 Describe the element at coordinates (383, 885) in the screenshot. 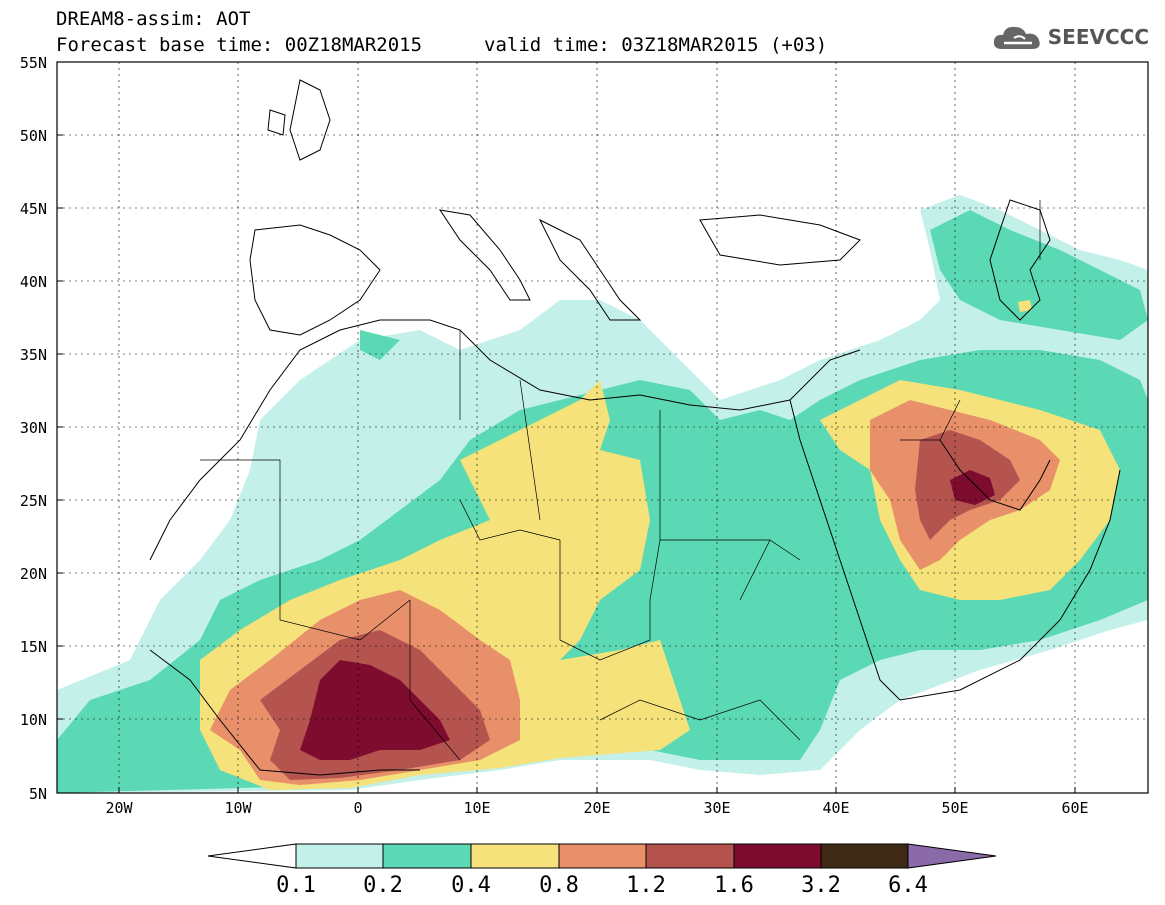

I see `colorbar-label: 0.2` at that location.